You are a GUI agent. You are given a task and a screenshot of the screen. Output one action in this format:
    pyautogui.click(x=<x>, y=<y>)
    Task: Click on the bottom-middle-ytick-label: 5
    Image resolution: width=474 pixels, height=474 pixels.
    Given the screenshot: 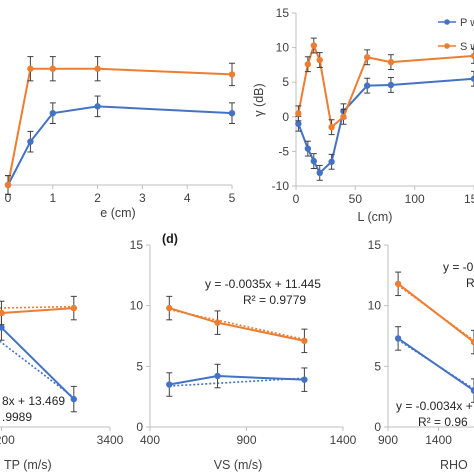 What is the action you would take?
    pyautogui.click(x=139, y=366)
    